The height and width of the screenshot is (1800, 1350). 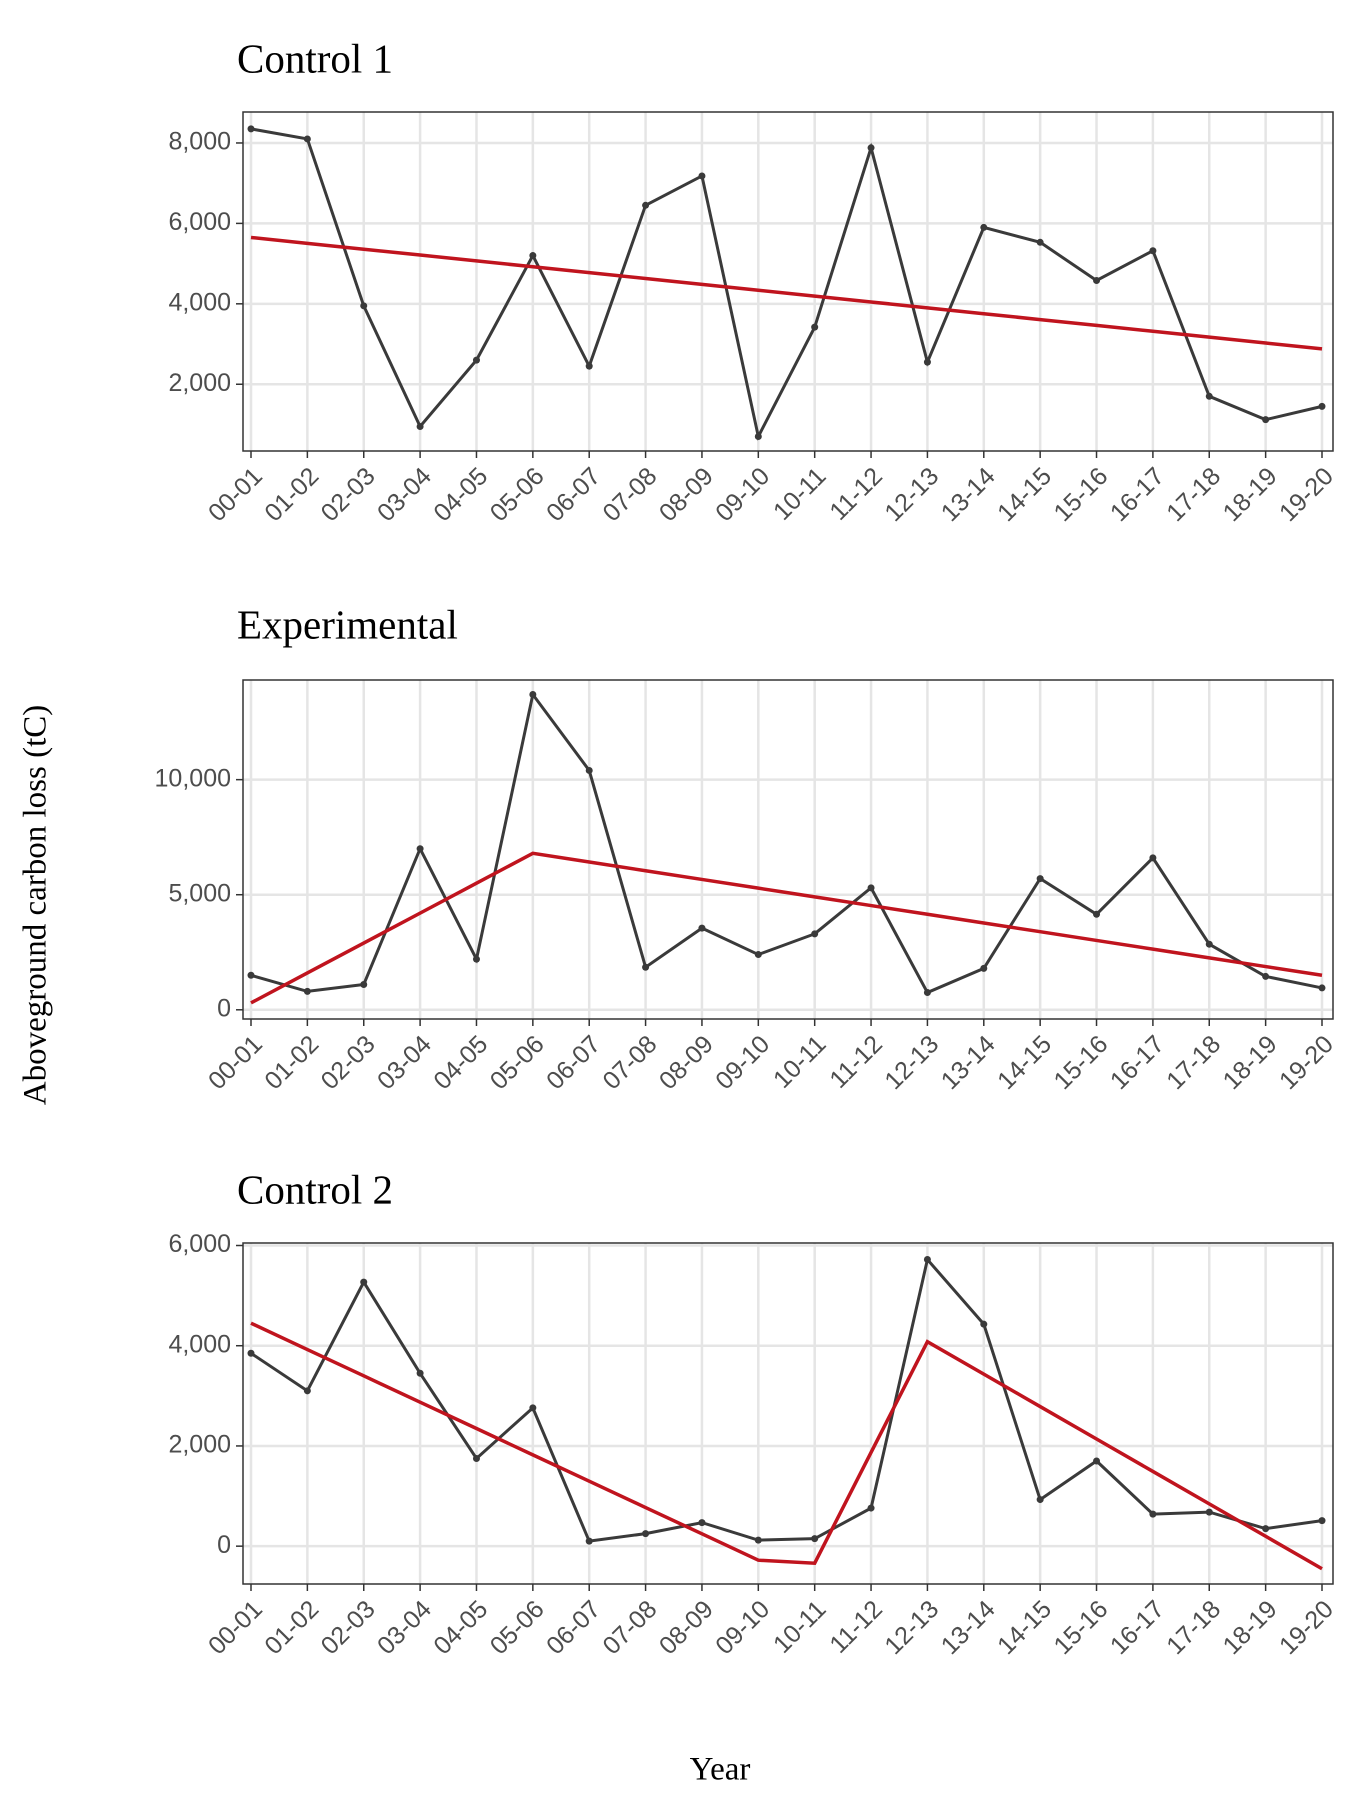 What do you see at coordinates (573, 1627) in the screenshot?
I see `x-tick-label: 06-07` at bounding box center [573, 1627].